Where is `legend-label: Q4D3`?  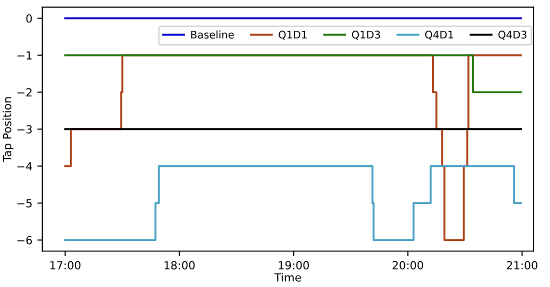
legend-label: Q4D3 is located at coordinates (512, 35).